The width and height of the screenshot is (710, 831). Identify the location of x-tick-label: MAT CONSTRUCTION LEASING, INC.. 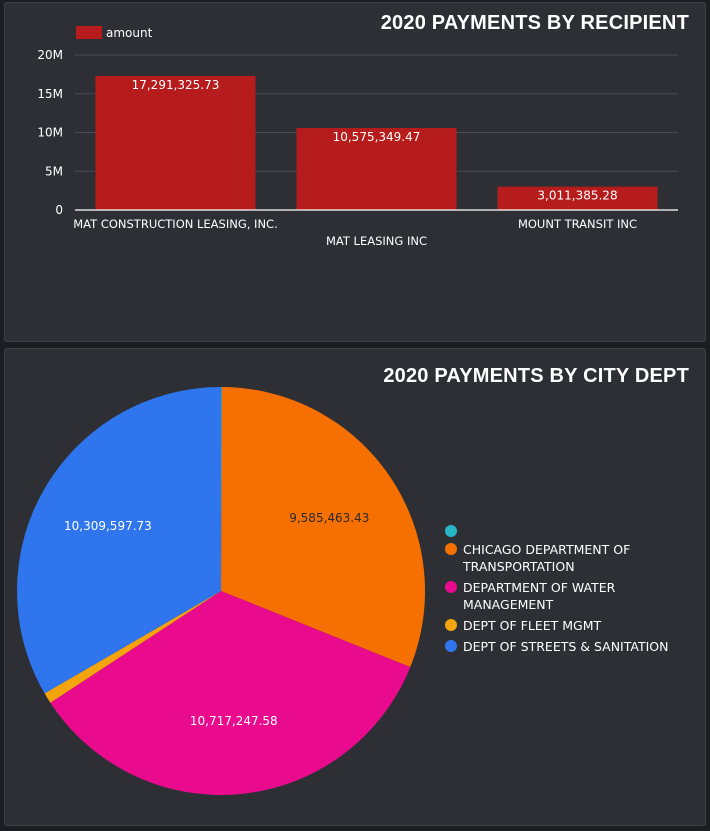
(175, 224).